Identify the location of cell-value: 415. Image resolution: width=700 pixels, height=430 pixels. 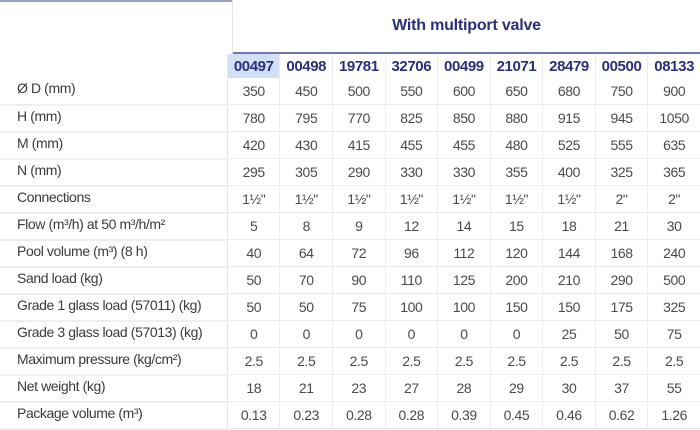
(359, 145).